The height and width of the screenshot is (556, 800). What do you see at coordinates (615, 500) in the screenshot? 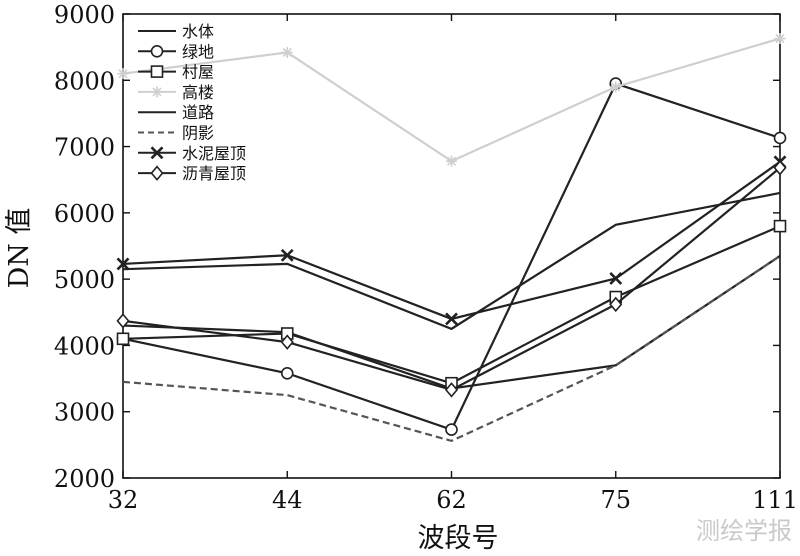
I see `x-tick-label: 75` at bounding box center [615, 500].